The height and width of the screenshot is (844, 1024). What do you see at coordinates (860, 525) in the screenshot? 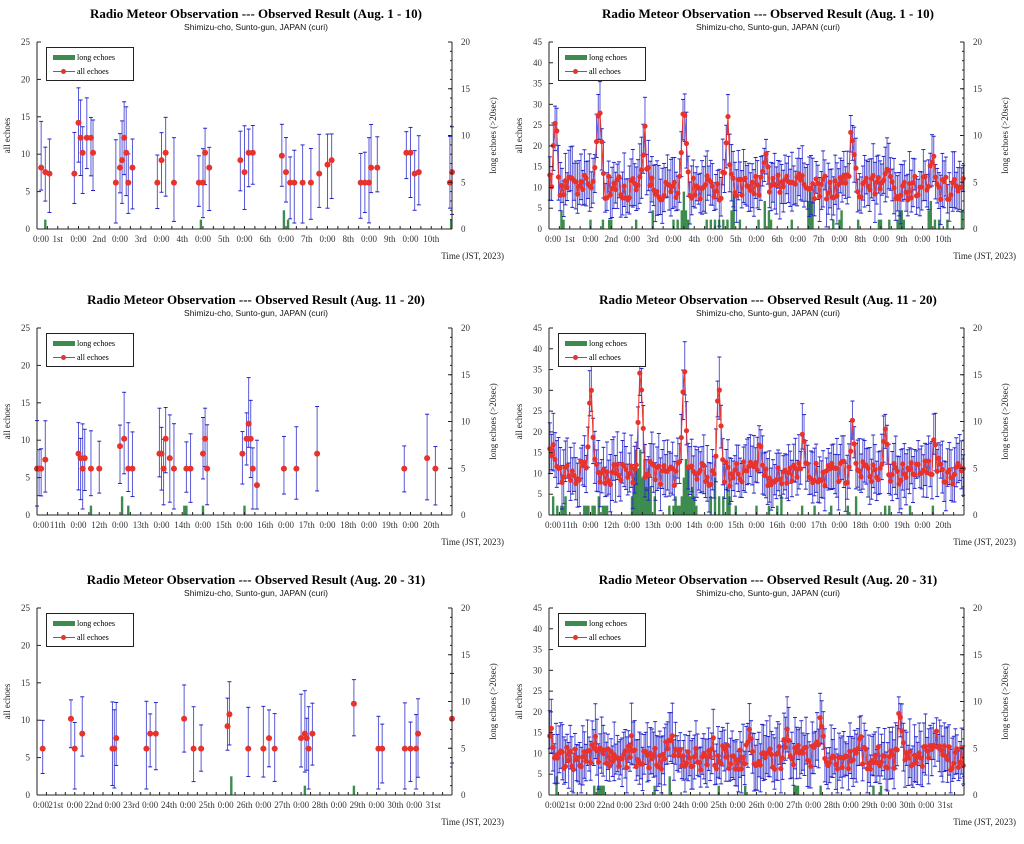
I see `x-tick-label: 18th` at bounding box center [860, 525].